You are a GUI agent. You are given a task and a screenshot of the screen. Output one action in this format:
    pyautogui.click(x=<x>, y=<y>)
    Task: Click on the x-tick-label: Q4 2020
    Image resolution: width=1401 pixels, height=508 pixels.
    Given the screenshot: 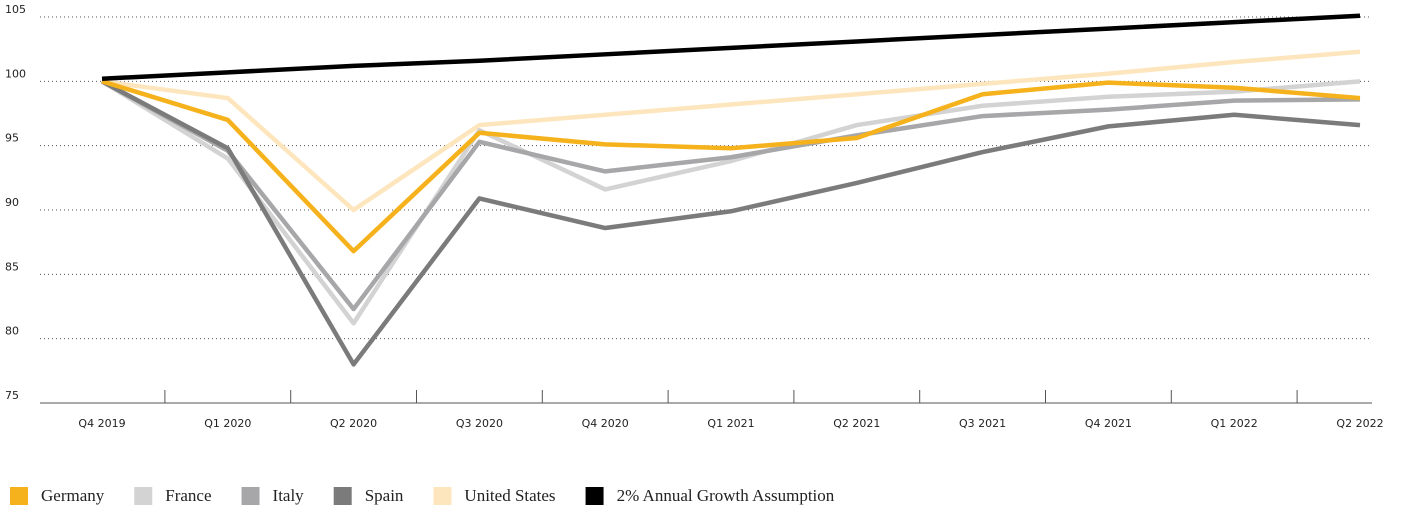 What is the action you would take?
    pyautogui.click(x=605, y=423)
    